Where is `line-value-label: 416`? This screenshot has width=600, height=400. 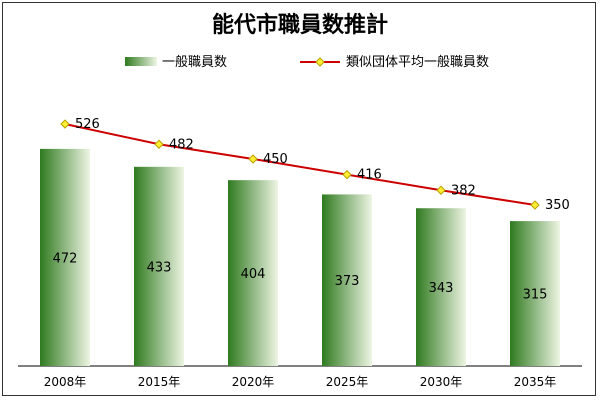 line-value-label: 416 is located at coordinates (369, 175).